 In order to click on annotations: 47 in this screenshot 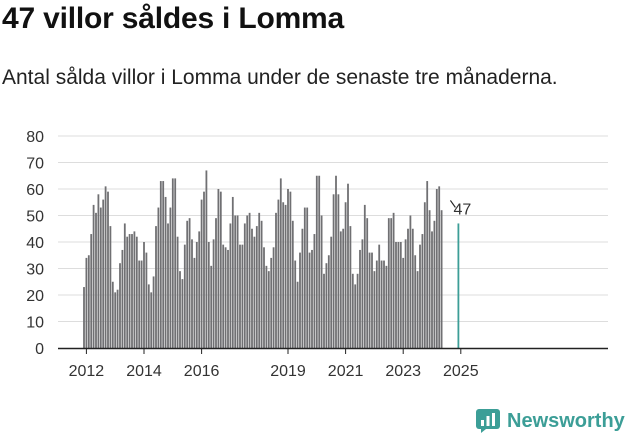, I will do `click(460, 209)`.